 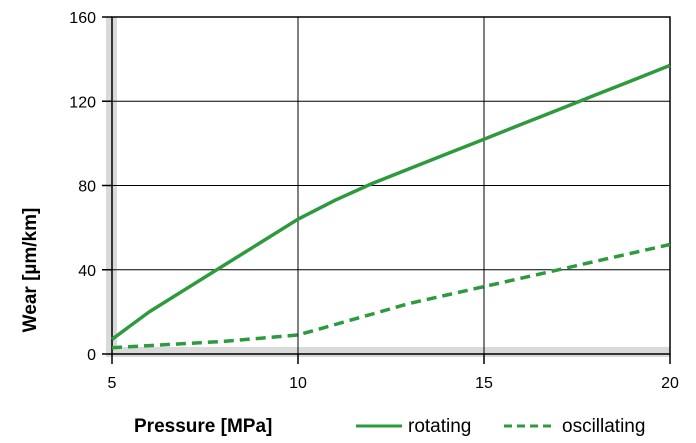 What do you see at coordinates (91, 355) in the screenshot?
I see `y-tick-label: 0` at bounding box center [91, 355].